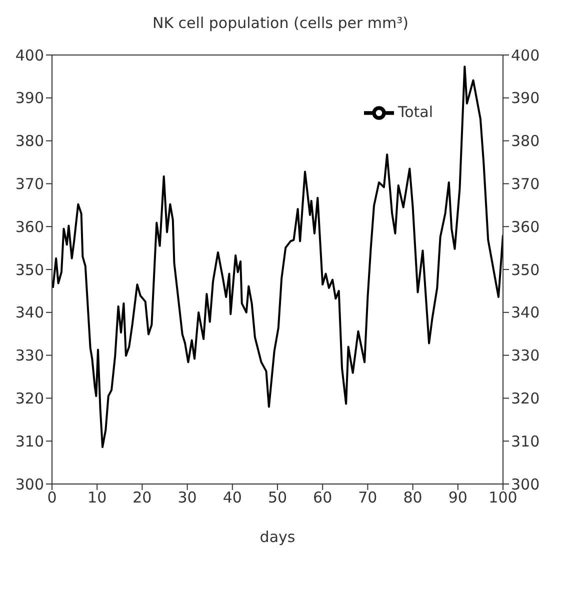 This screenshot has height=592, width=561. Describe the element at coordinates (525, 184) in the screenshot. I see `y2-tick-label: 370` at that location.